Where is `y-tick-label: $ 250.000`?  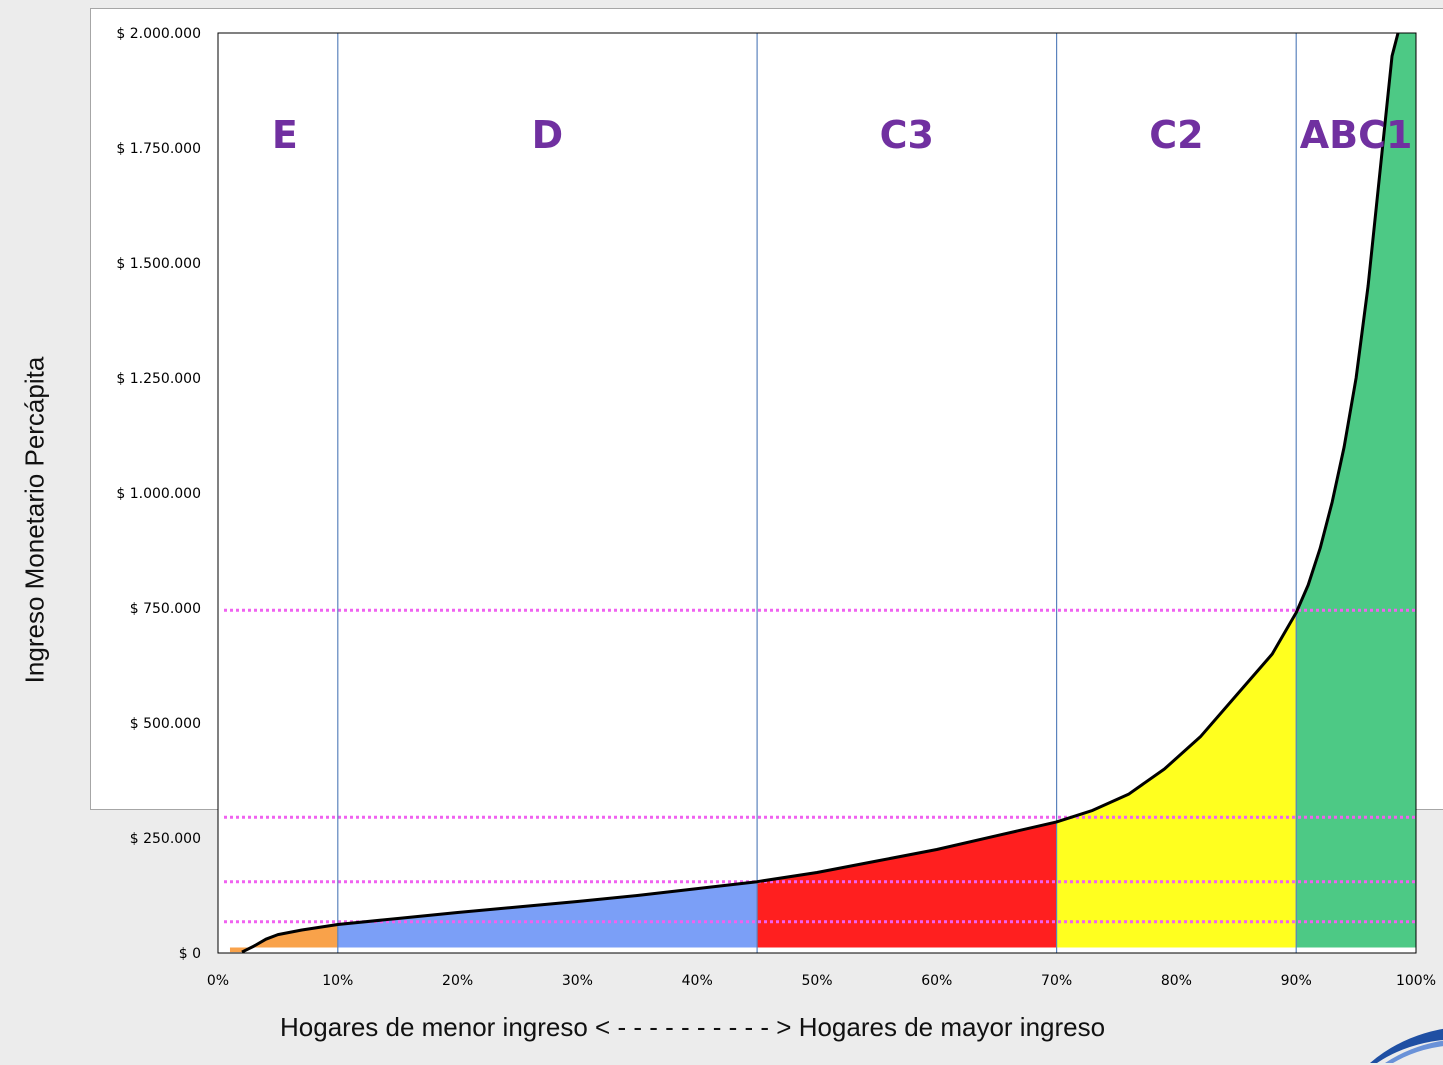 y-tick-label: $ 250.000 is located at coordinates (165, 839).